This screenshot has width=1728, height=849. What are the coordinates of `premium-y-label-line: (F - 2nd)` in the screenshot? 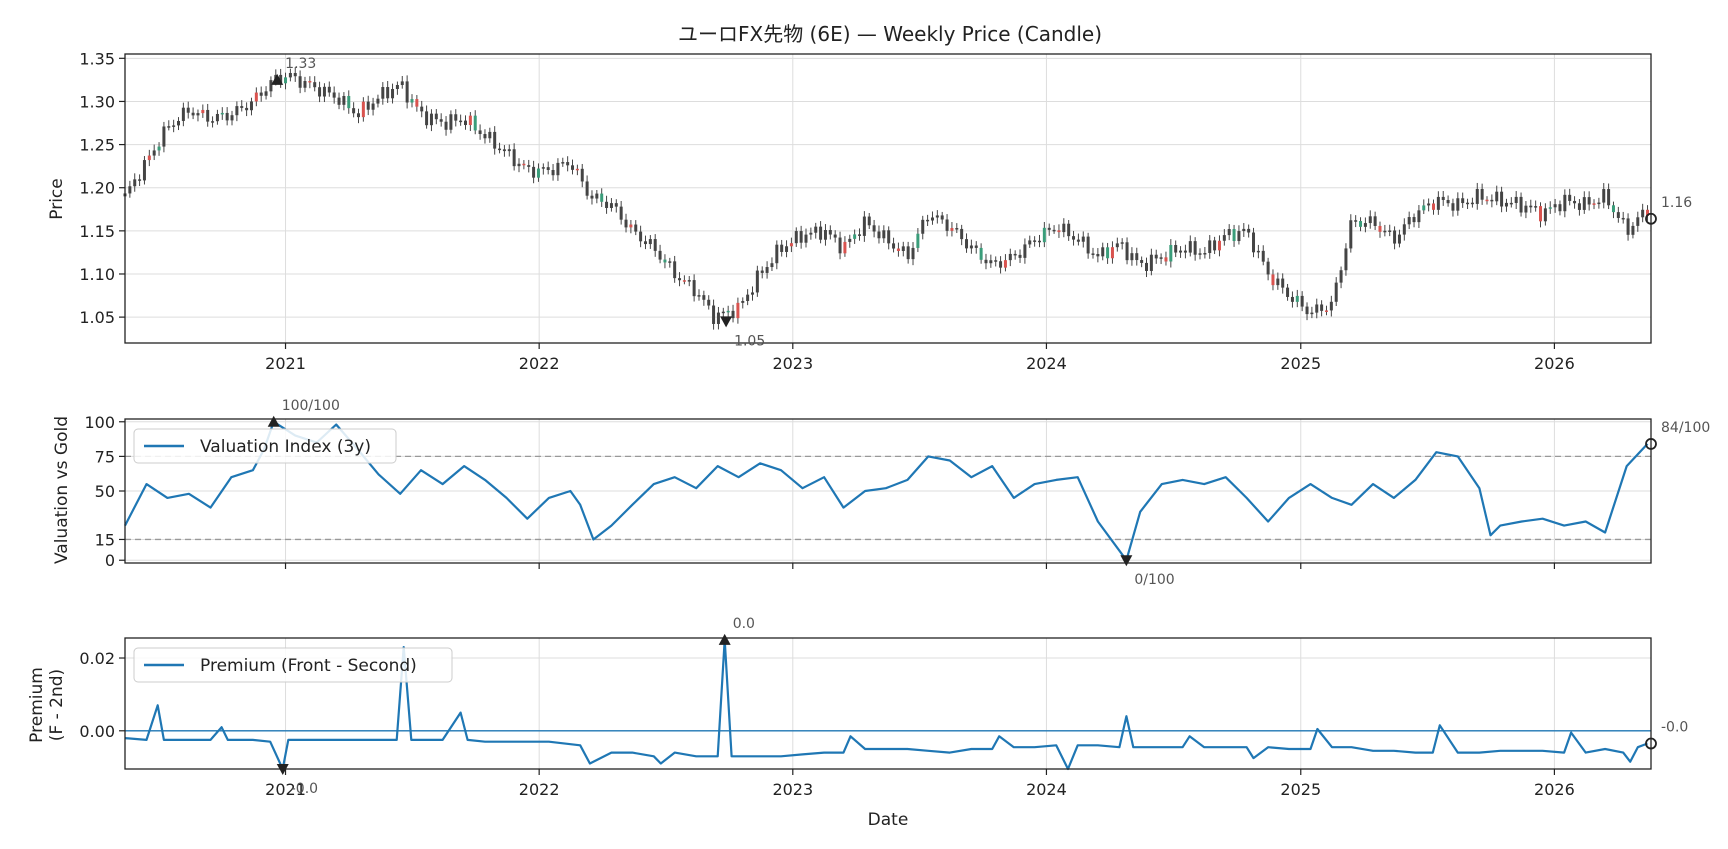 It's located at (57, 705).